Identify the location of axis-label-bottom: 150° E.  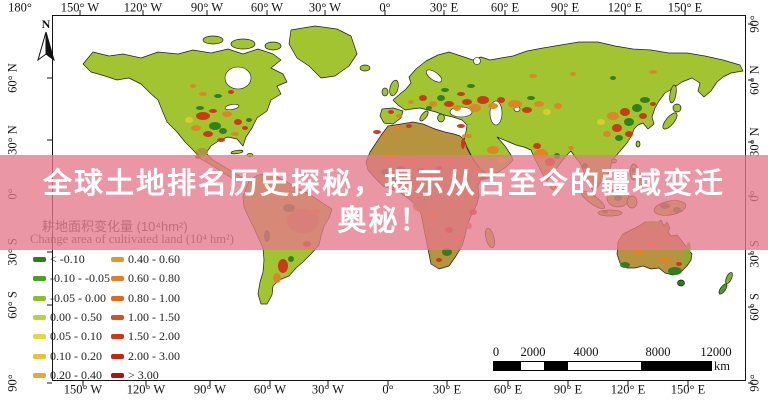
(688, 389).